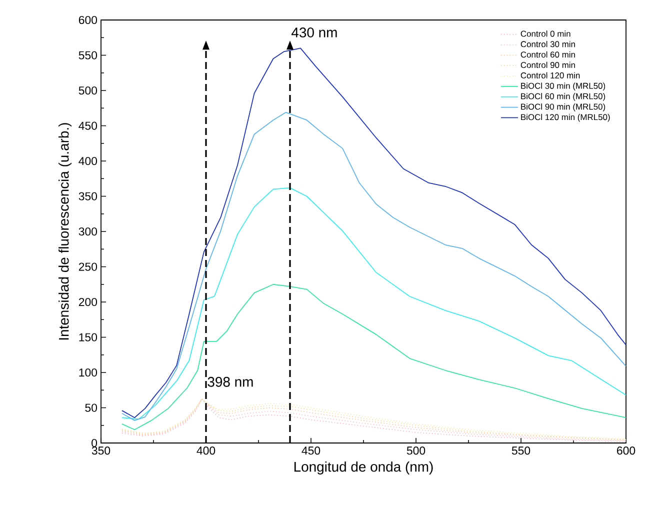 The width and height of the screenshot is (646, 513). Describe the element at coordinates (521, 450) in the screenshot. I see `x-tick-label: 550` at that location.